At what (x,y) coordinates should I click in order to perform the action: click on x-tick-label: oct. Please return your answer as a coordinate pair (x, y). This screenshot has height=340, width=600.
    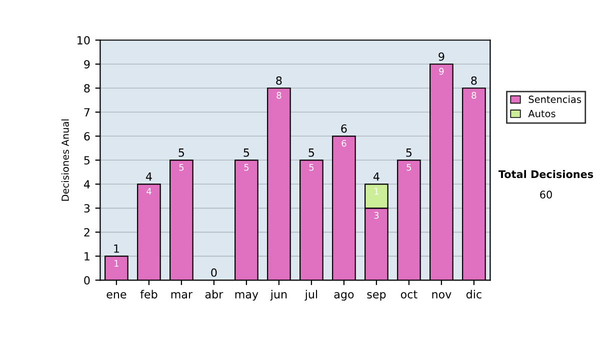
    Looking at the image, I should click on (409, 294).